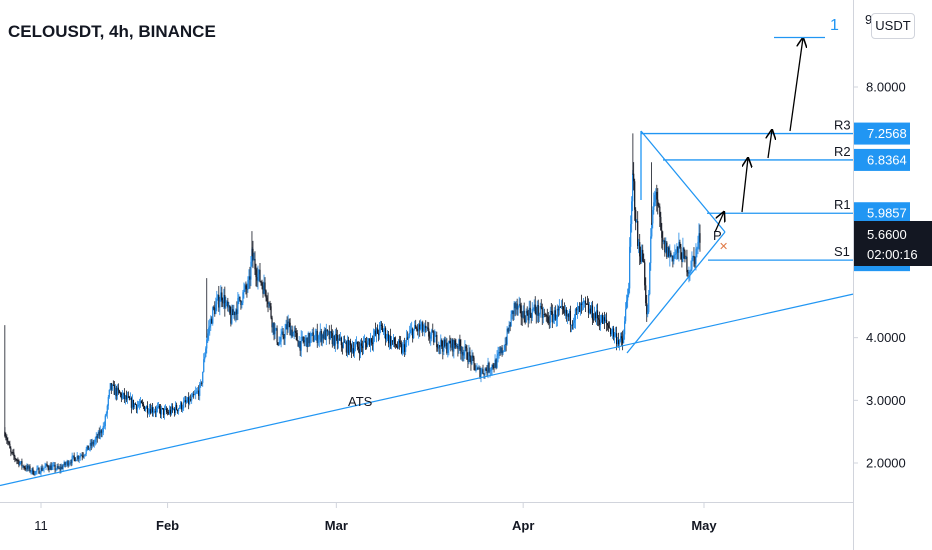 This screenshot has width=932, height=550. What do you see at coordinates (683, 181) in the screenshot?
I see `pennant-upper-line` at bounding box center [683, 181].